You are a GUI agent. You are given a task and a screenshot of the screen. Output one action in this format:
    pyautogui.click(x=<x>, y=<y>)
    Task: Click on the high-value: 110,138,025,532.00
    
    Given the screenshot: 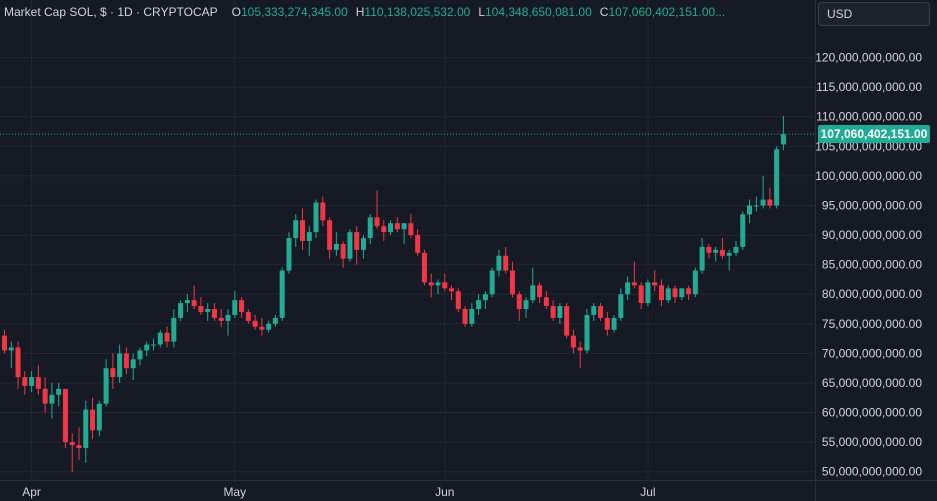 What is the action you would take?
    pyautogui.click(x=417, y=12)
    